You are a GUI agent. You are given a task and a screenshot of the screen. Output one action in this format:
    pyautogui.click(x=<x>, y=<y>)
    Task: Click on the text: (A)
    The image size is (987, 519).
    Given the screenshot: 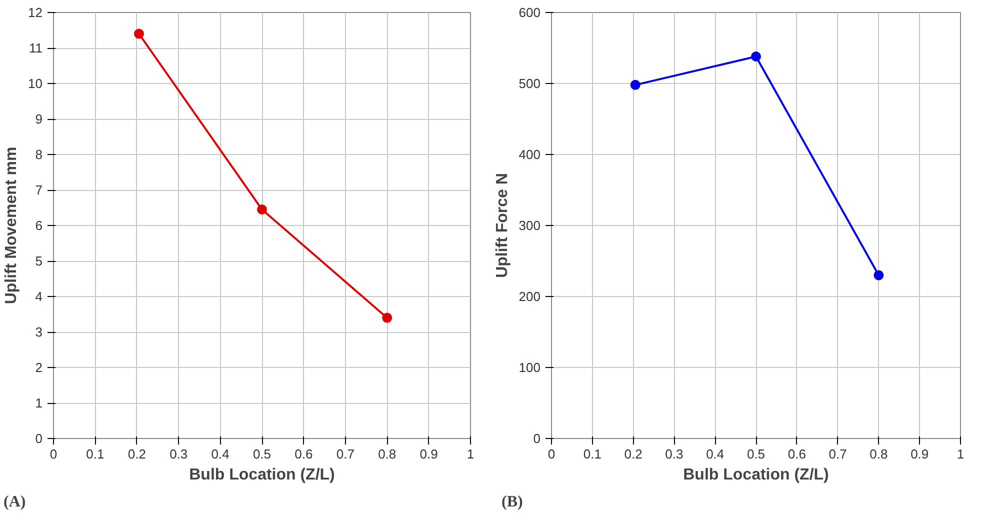 What is the action you would take?
    pyautogui.click(x=15, y=502)
    